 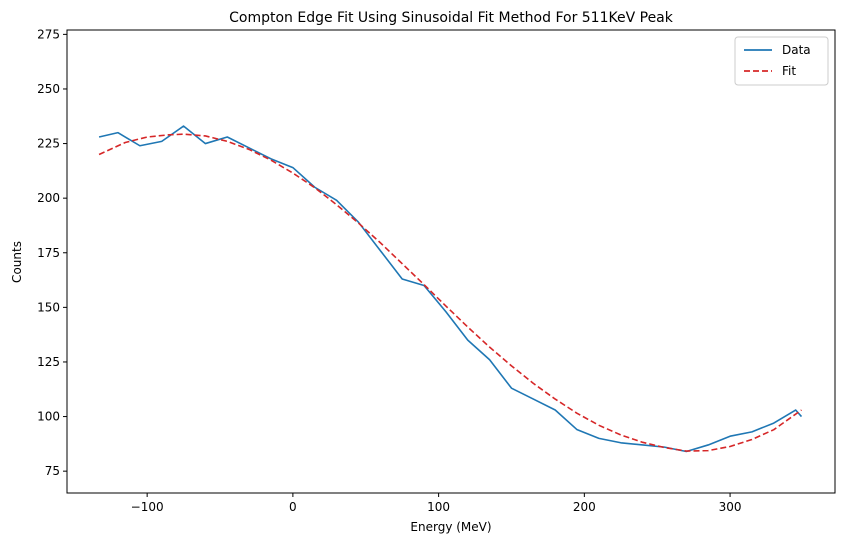 What do you see at coordinates (584, 507) in the screenshot?
I see `x-tick-label: 200` at bounding box center [584, 507].